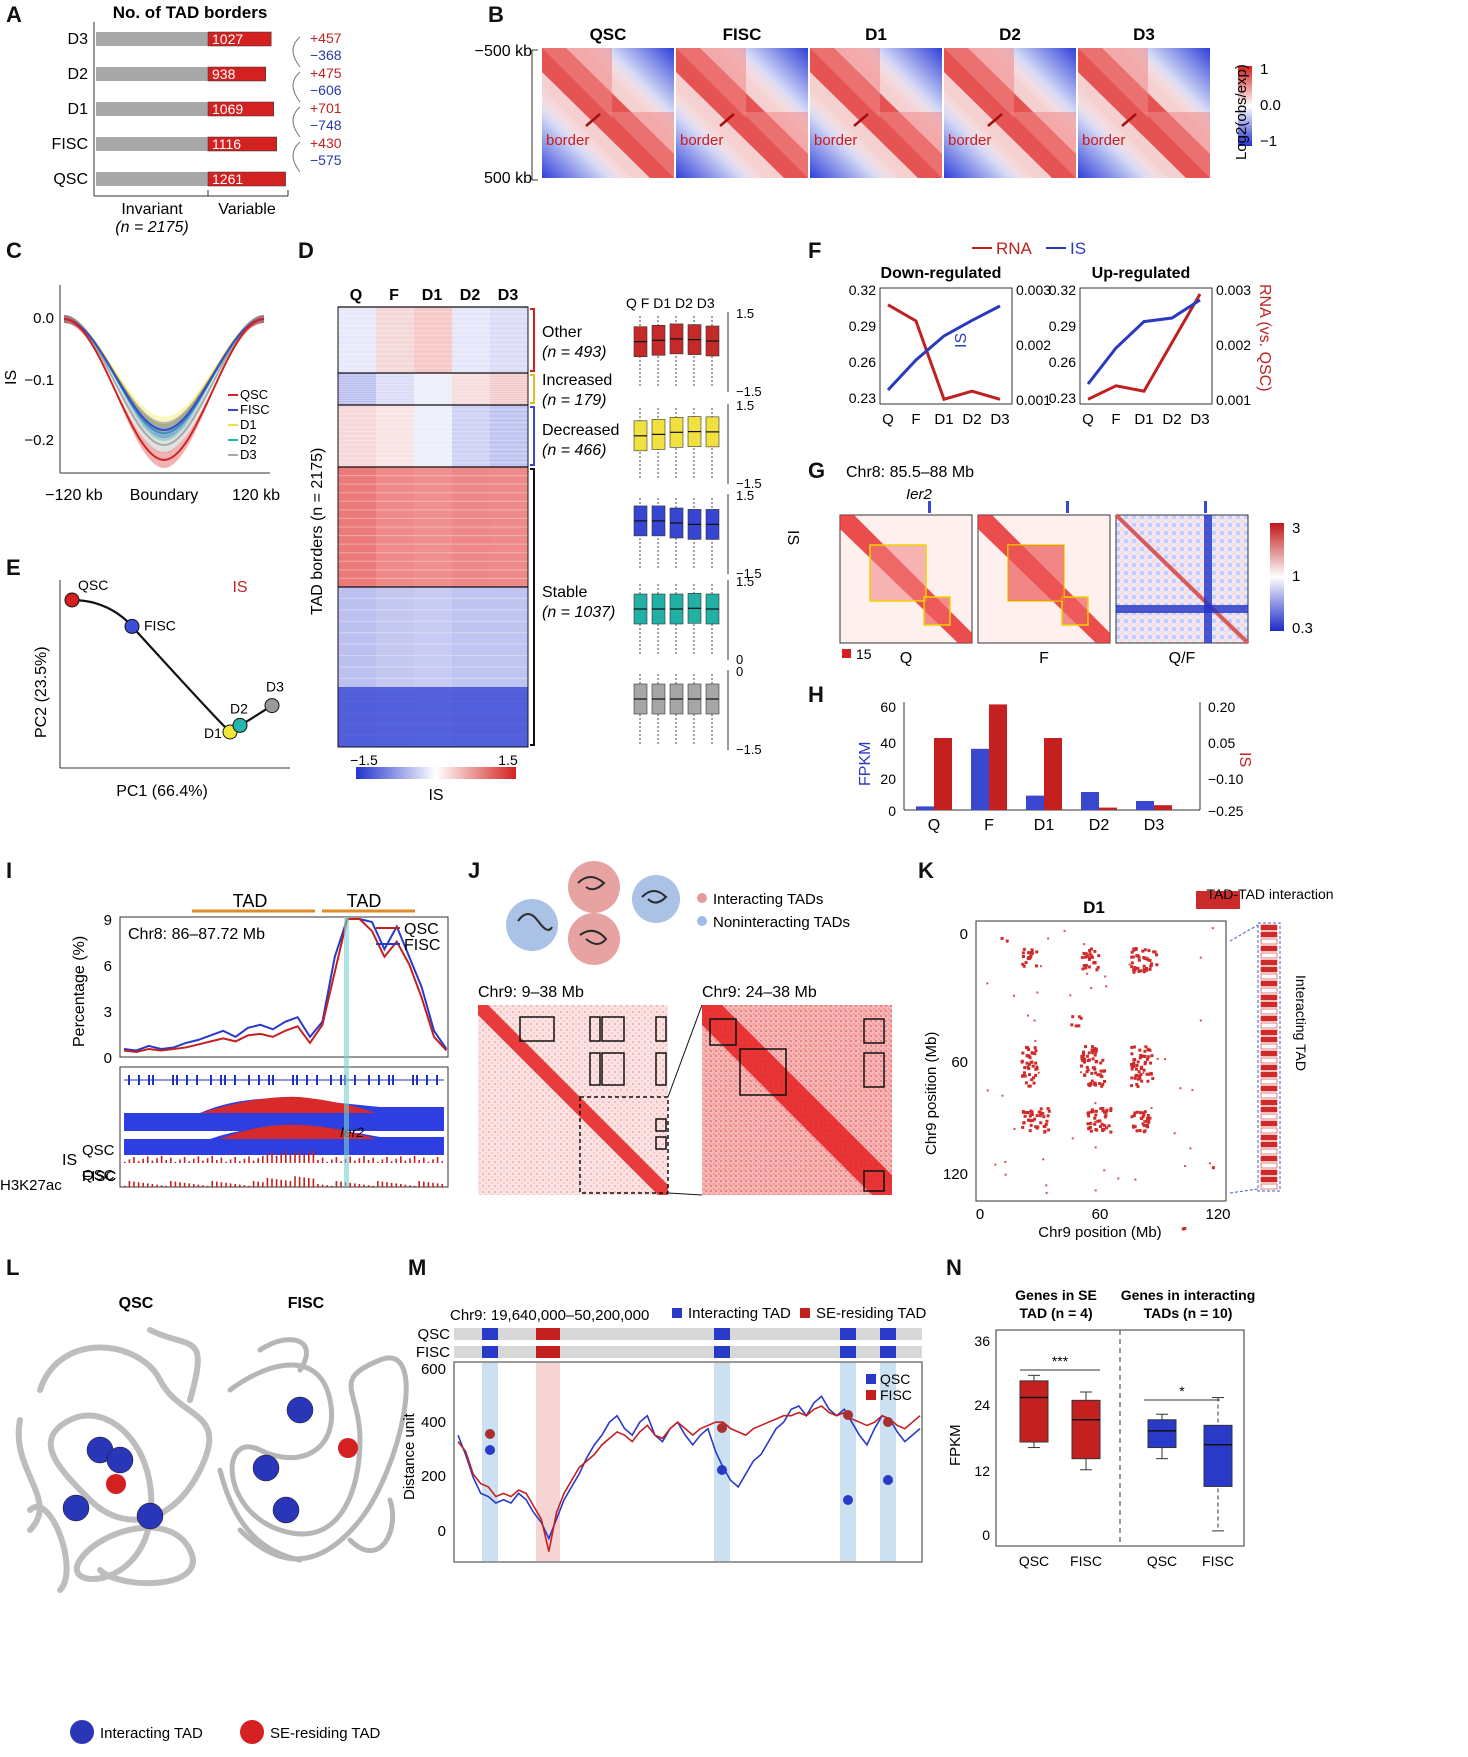  I want to click on h-xtick: D1, so click(1044, 825).